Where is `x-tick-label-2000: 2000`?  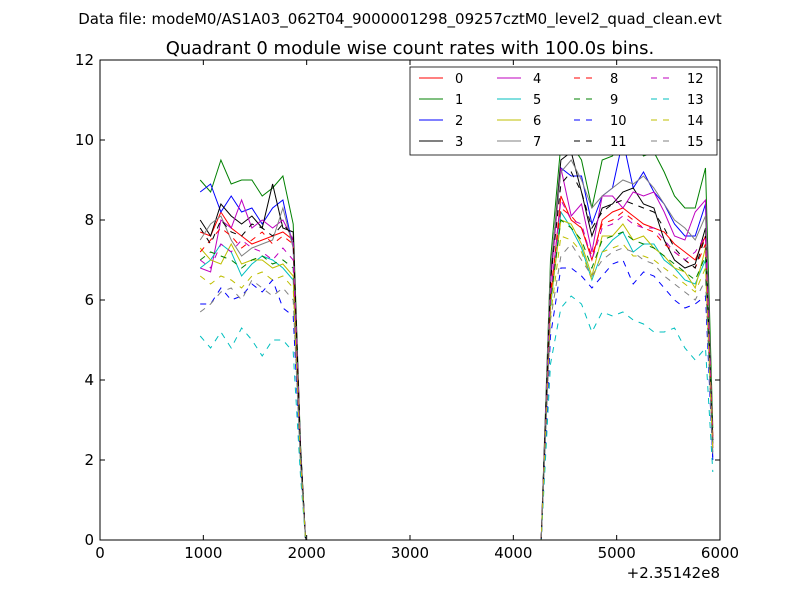
x-tick-label-2000: 2000 is located at coordinates (307, 553).